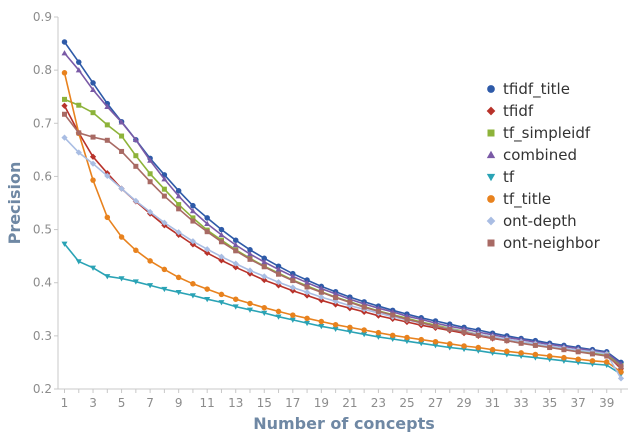  Describe the element at coordinates (536, 89) in the screenshot. I see `legend-label: tfidf_title` at that location.